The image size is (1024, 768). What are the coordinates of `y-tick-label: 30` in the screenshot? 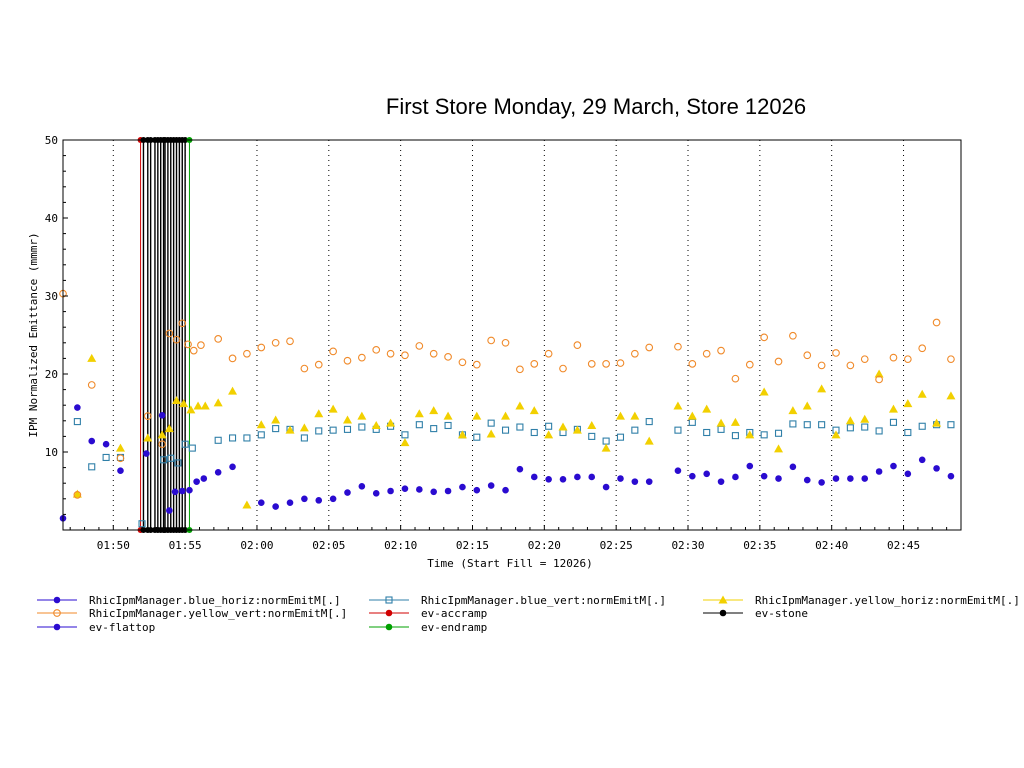 It's located at (51, 296).